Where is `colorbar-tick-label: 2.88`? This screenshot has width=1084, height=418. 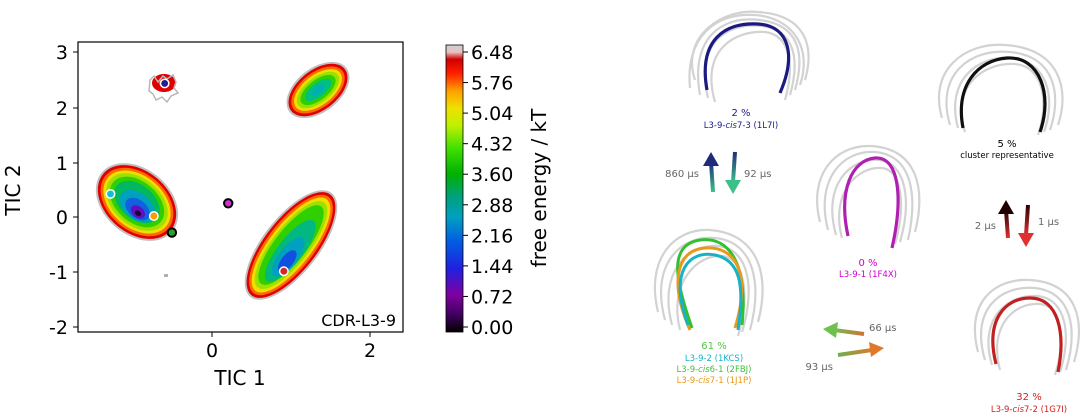
colorbar-tick-label: 2.88 is located at coordinates (492, 206).